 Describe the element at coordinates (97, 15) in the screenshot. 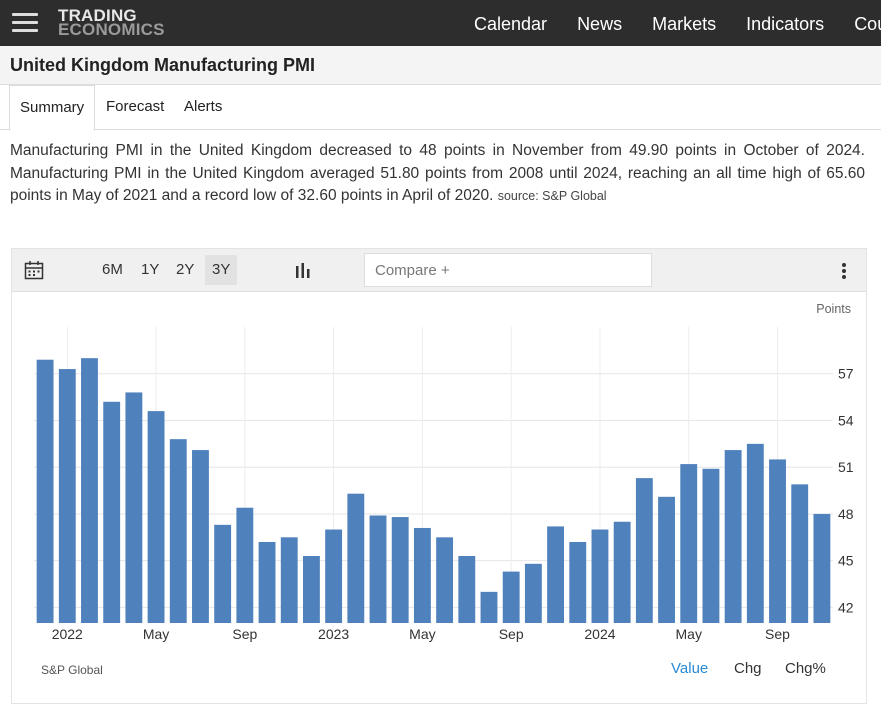

I see `logo-line-1: TRADING` at that location.